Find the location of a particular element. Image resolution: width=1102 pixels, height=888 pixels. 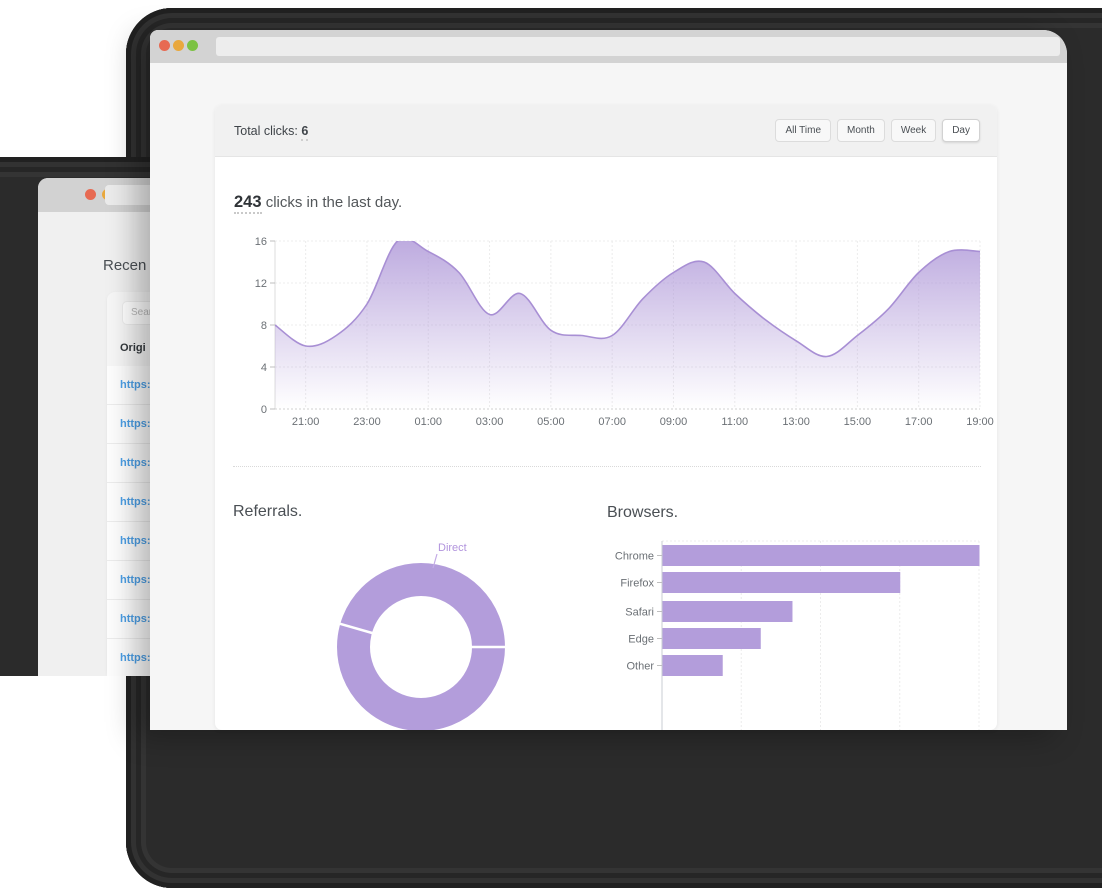

bar-firefox is located at coordinates (781, 582).